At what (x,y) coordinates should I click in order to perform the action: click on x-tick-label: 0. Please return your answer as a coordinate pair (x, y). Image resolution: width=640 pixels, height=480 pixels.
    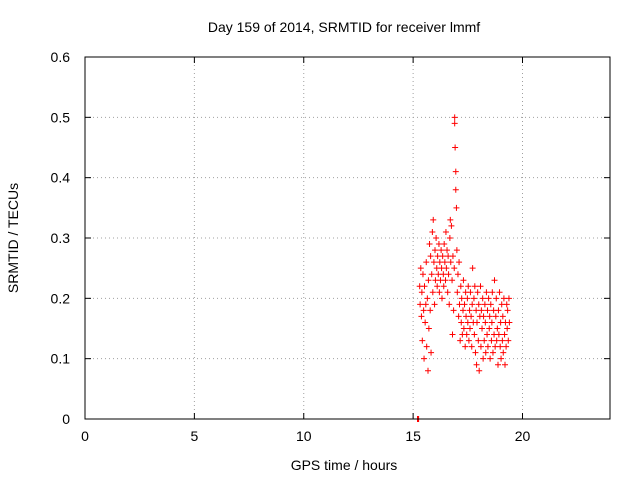
    Looking at the image, I should click on (85, 436).